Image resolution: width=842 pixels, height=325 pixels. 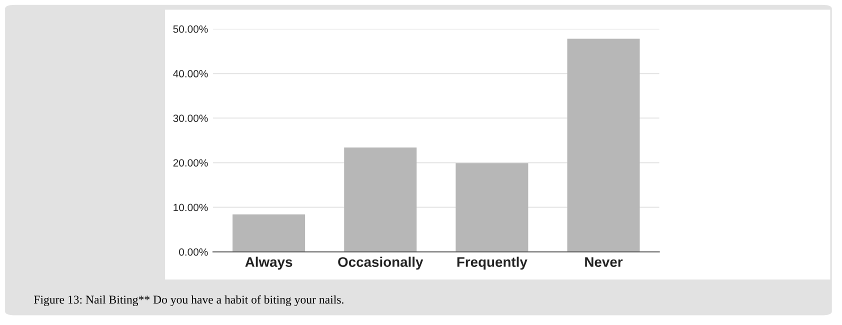 What do you see at coordinates (492, 263) in the screenshot?
I see `x-tick-label: Frequently` at bounding box center [492, 263].